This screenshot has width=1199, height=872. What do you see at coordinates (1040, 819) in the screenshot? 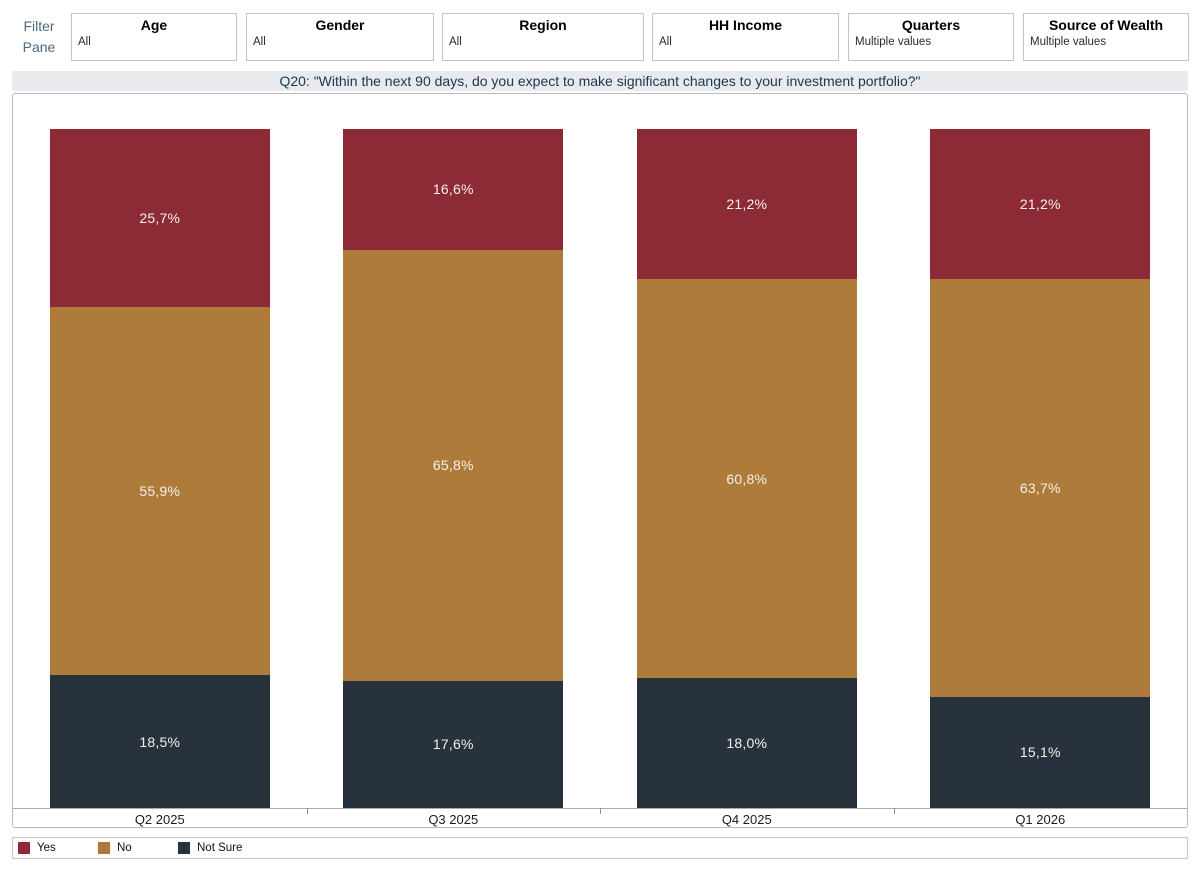
I see `x-axis-label: Q1 2026` at bounding box center [1040, 819].